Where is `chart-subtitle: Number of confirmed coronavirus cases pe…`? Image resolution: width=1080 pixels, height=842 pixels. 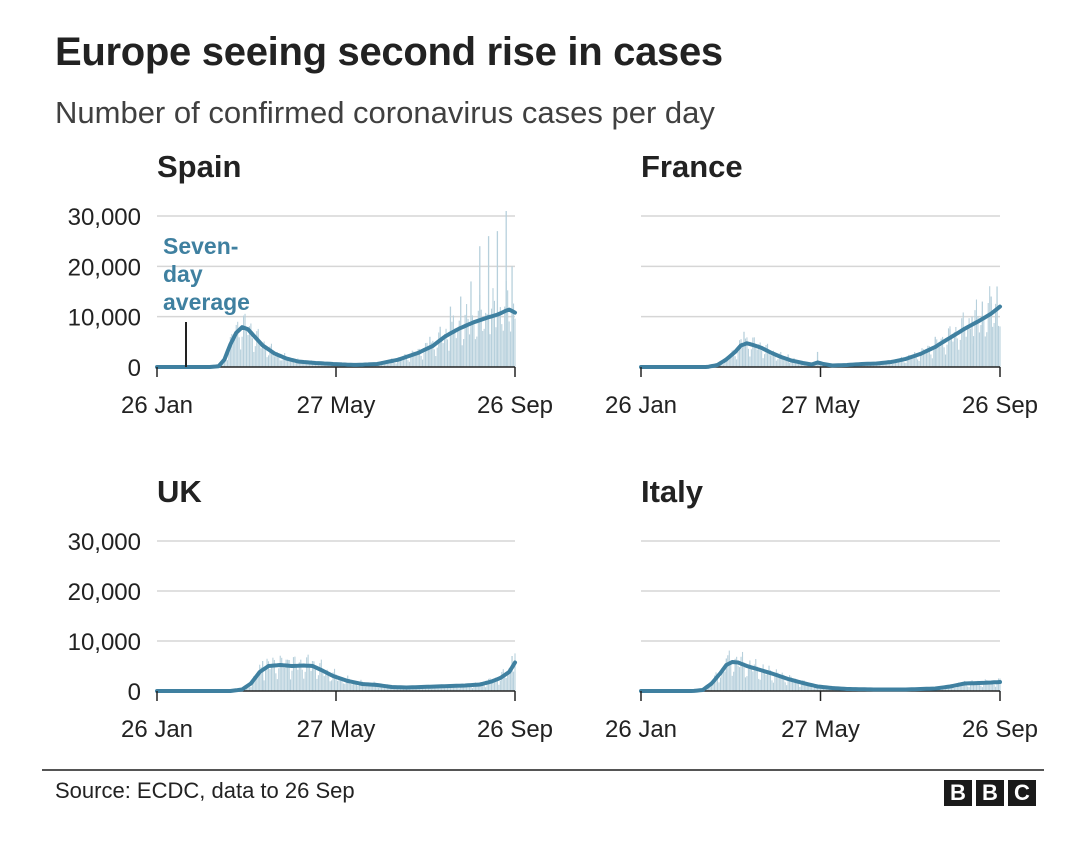 chart-subtitle: Number of confirmed coronavirus cases pe… is located at coordinates (385, 112).